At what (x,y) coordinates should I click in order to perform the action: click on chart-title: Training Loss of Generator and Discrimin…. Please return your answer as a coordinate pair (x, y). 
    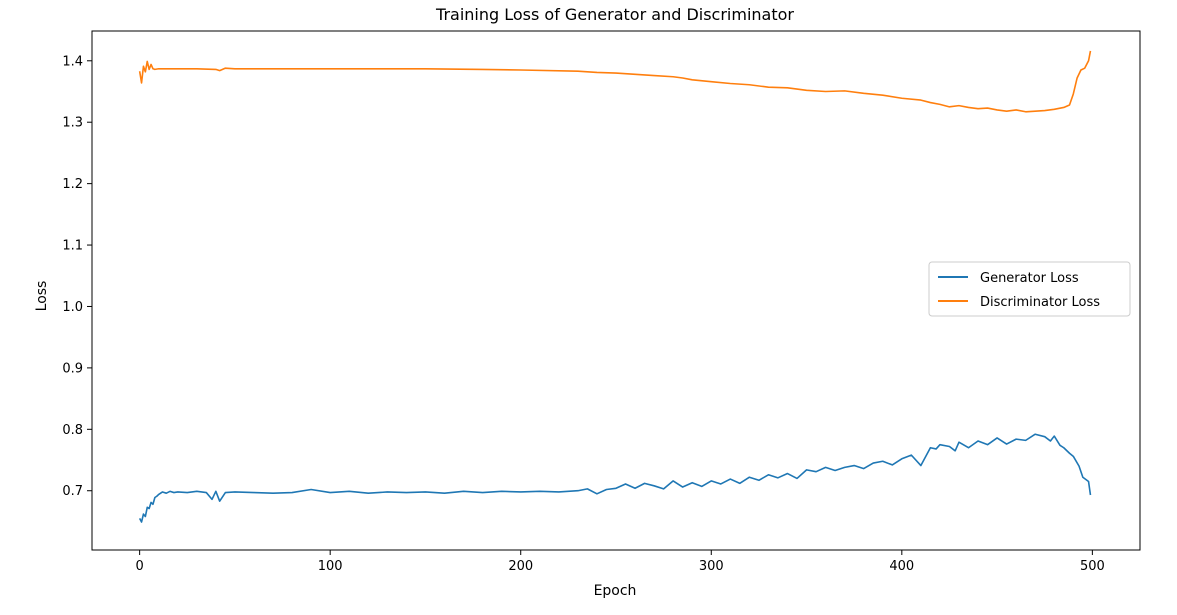
    Looking at the image, I should click on (614, 14).